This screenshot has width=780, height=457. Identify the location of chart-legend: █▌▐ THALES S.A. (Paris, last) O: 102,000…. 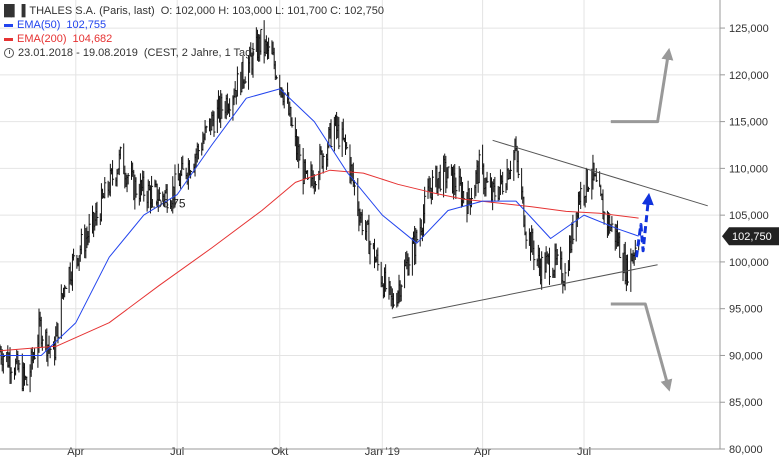
(194, 32).